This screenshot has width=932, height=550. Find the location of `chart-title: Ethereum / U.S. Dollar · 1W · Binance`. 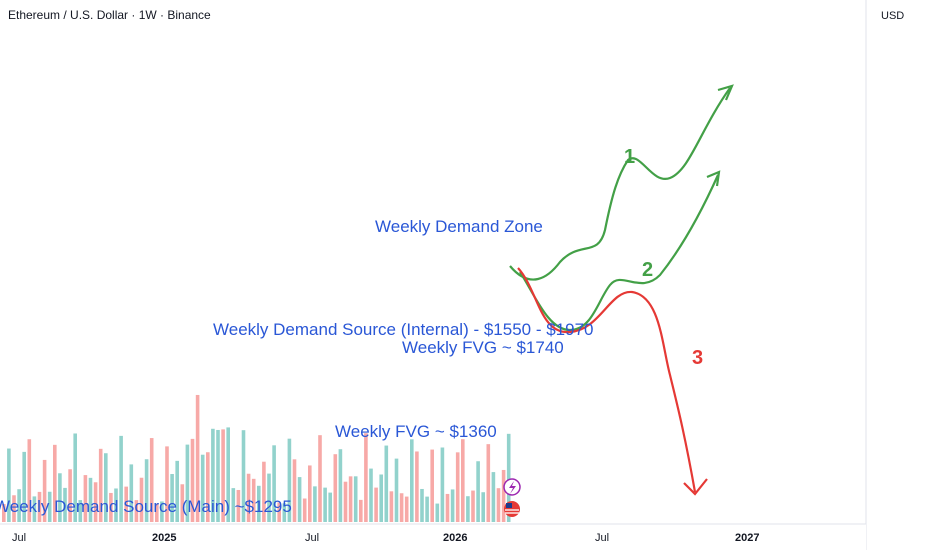

chart-title: Ethereum / U.S. Dollar · 1W · Binance is located at coordinates (109, 15).